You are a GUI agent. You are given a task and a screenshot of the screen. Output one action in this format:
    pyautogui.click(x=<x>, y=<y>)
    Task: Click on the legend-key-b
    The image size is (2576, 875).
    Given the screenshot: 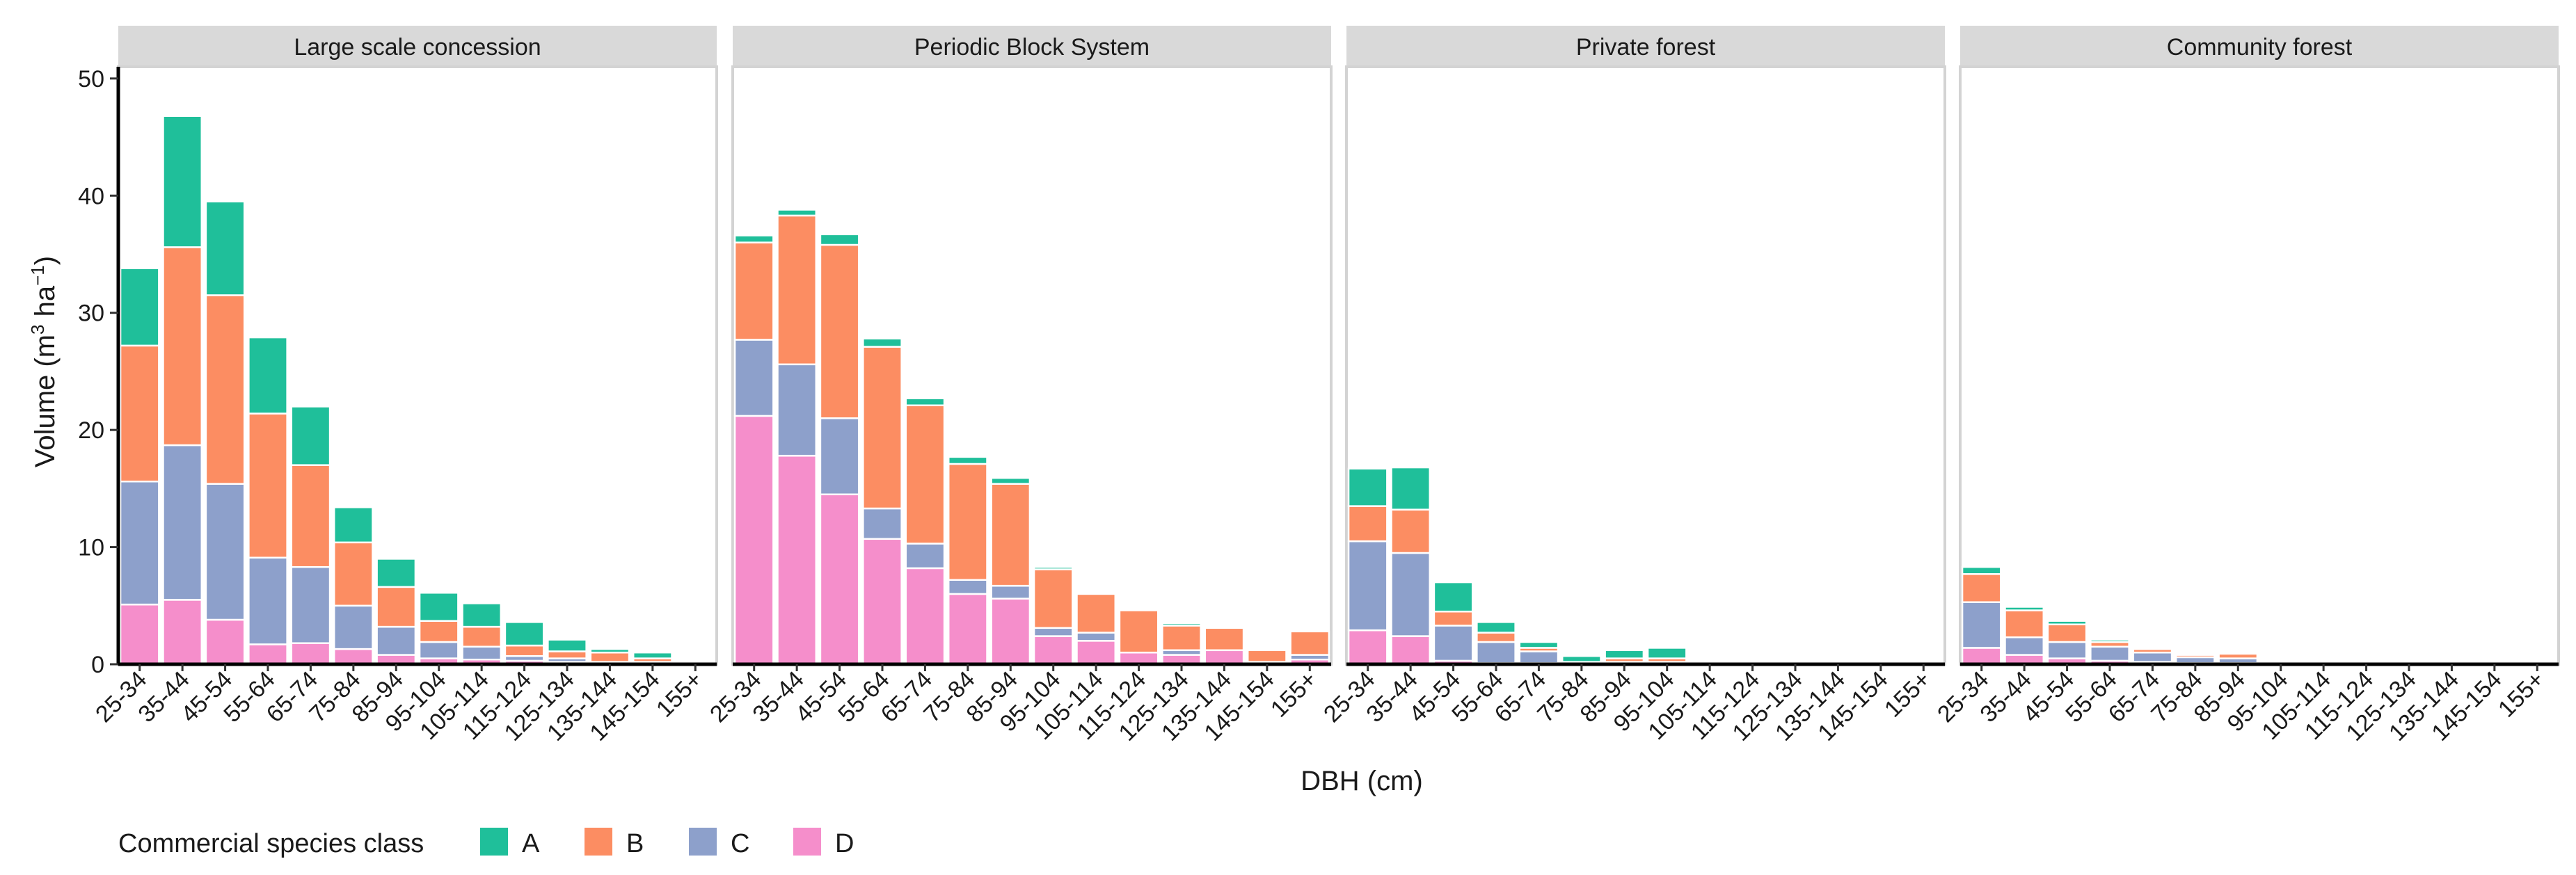 What is the action you would take?
    pyautogui.click(x=598, y=842)
    